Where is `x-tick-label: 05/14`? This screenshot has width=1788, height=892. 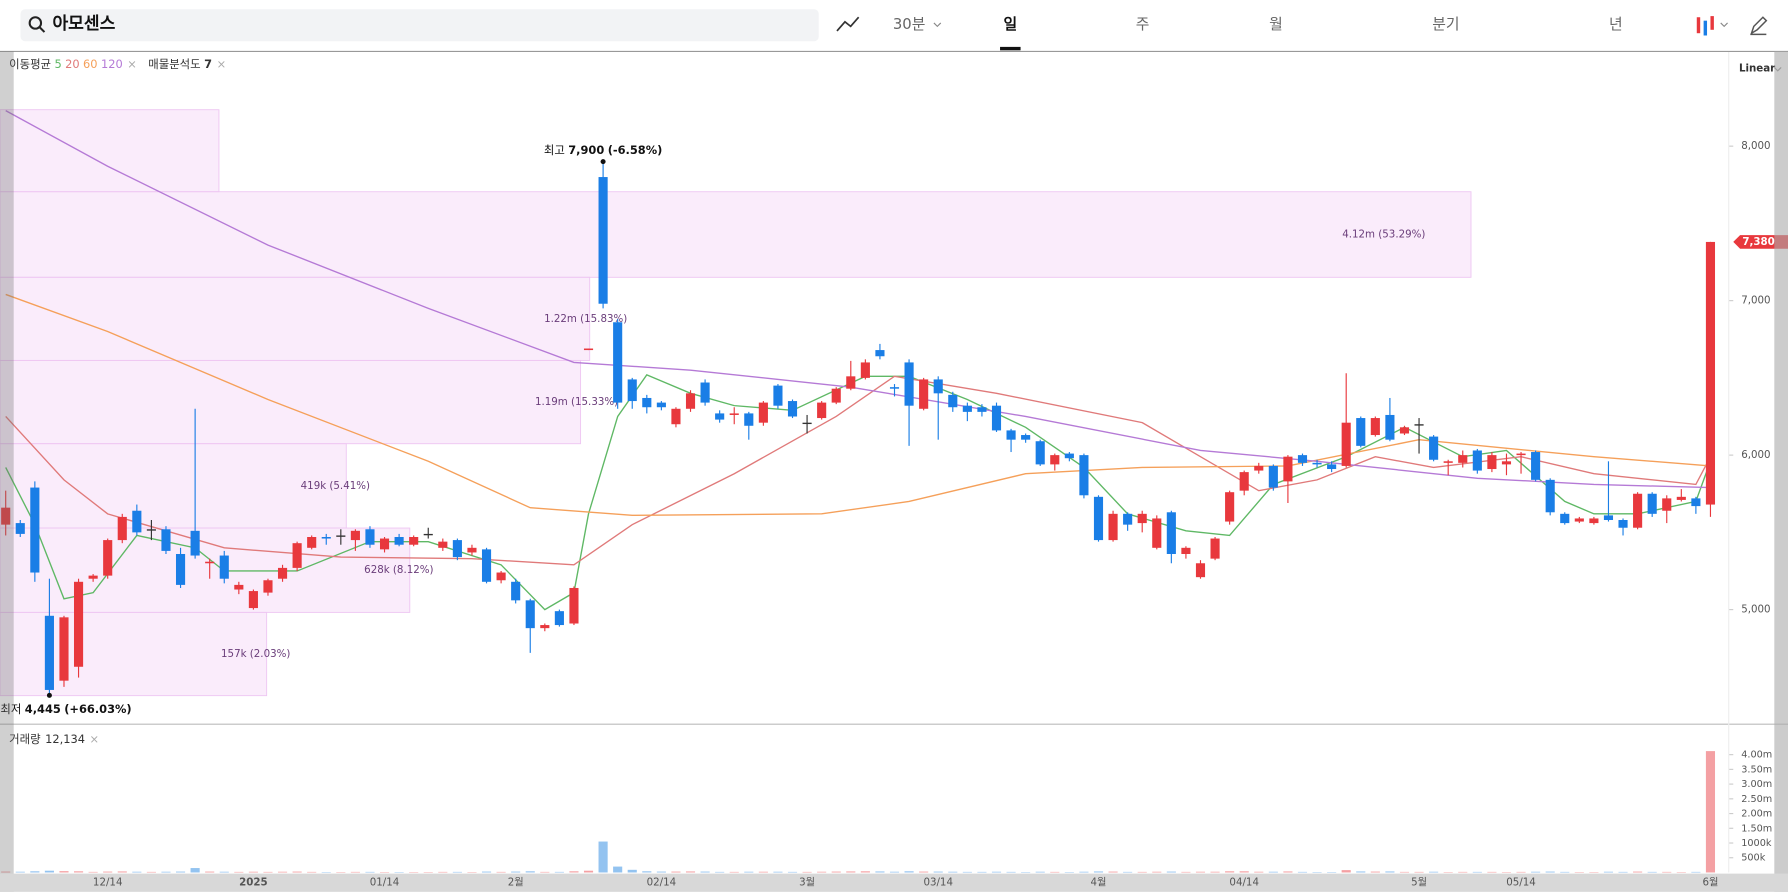
x-tick-label: 05/14 is located at coordinates (1521, 883).